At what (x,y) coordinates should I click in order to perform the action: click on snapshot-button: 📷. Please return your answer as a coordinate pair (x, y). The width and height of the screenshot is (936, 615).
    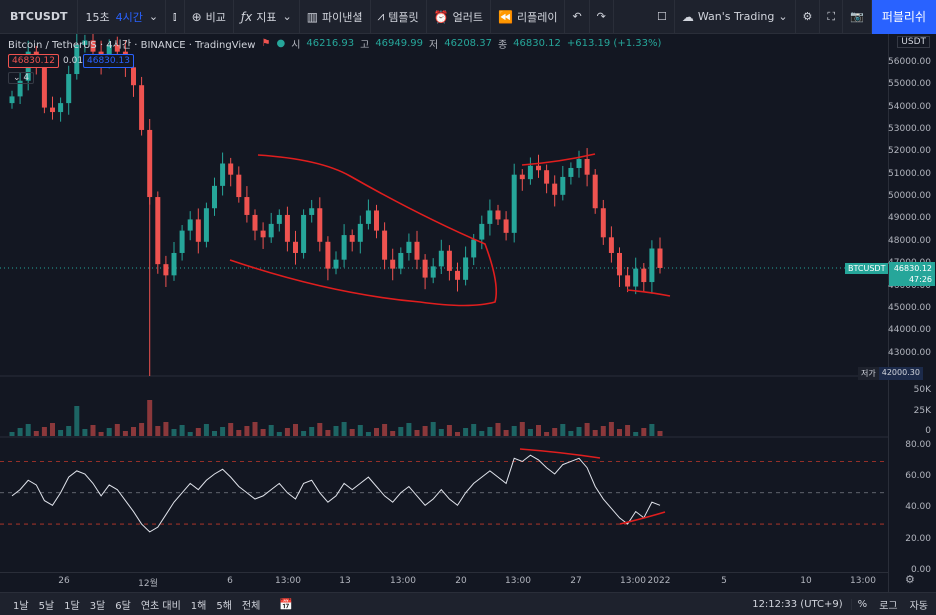
    Looking at the image, I should click on (857, 17).